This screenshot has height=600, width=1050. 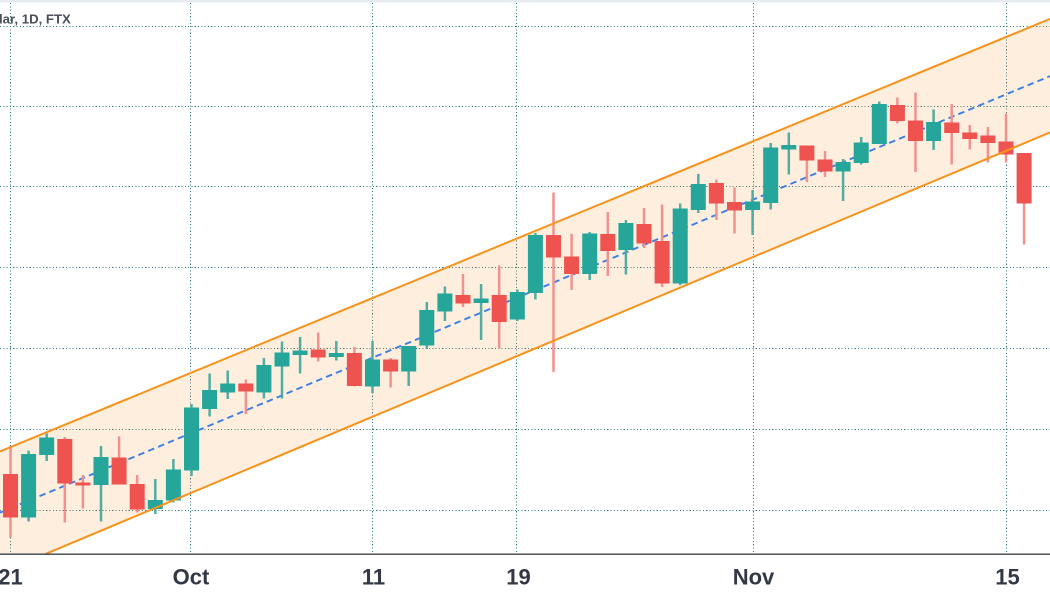 What do you see at coordinates (1007, 577) in the screenshot?
I see `svg-text: 15` at bounding box center [1007, 577].